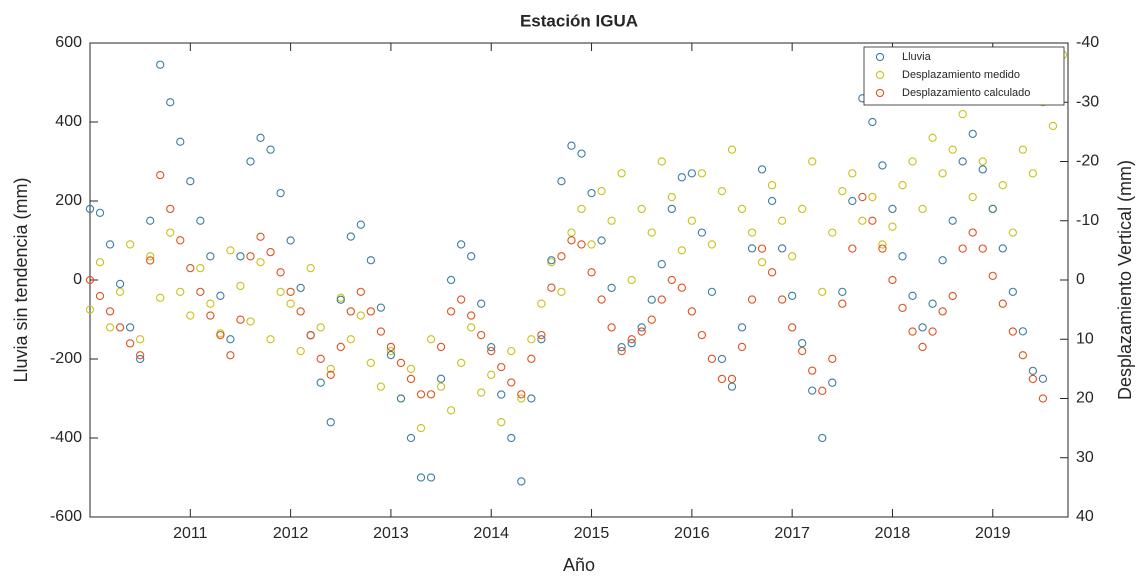 The image size is (1138, 582). I want to click on y-tick-label: 400, so click(68, 121).